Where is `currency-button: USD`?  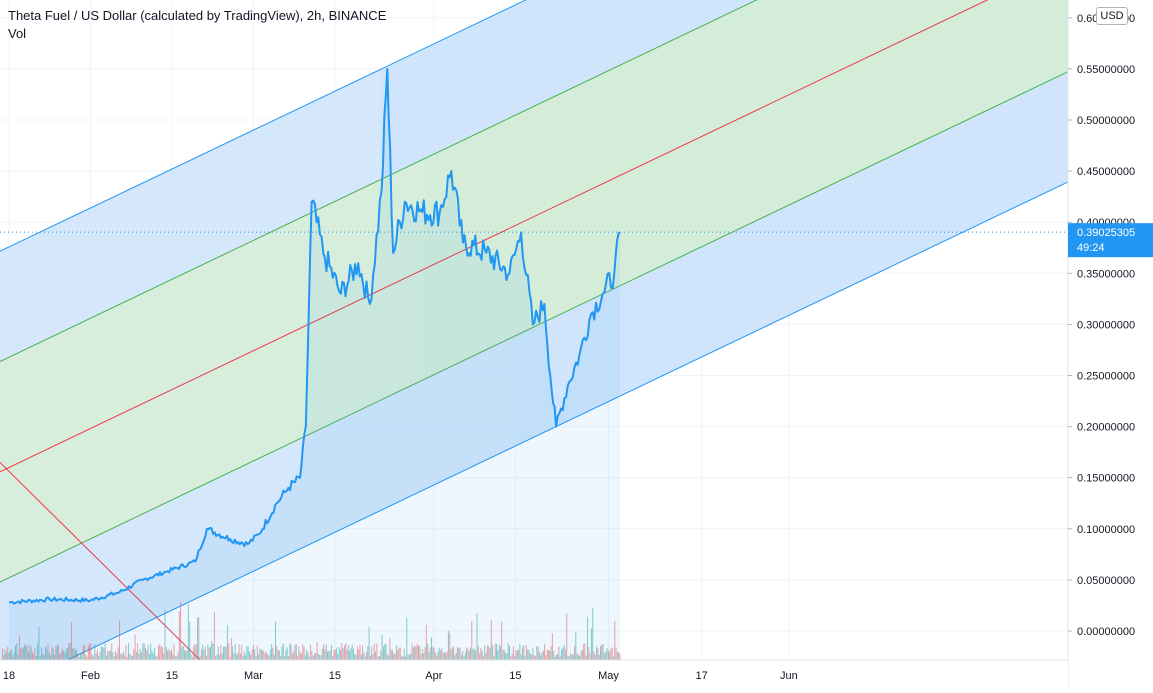
currency-button: USD is located at coordinates (1112, 16).